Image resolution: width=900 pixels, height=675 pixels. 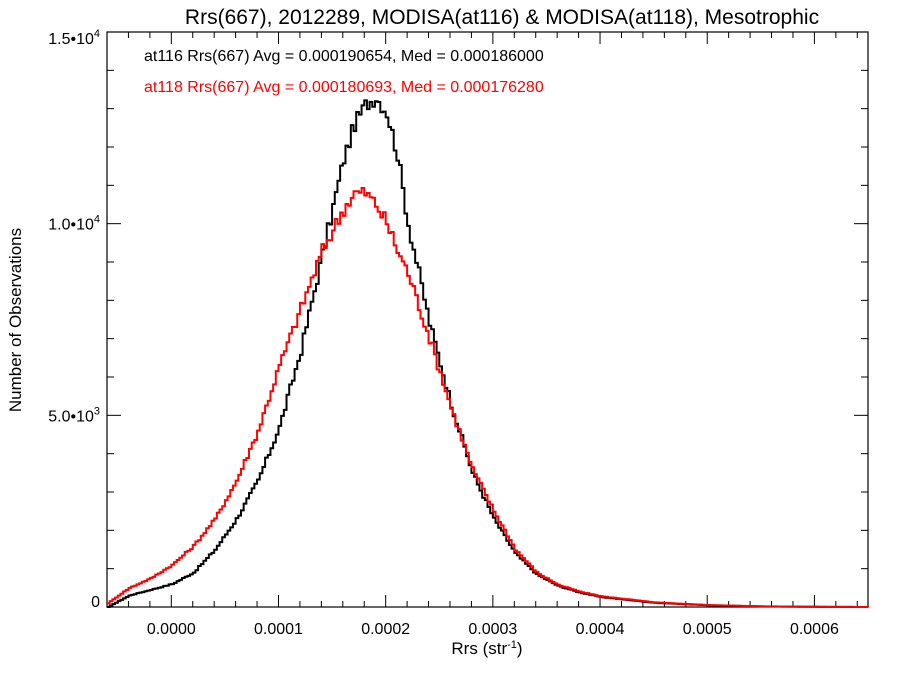 What do you see at coordinates (74, 38) in the screenshot?
I see `y-tick-label: 1.5•104` at bounding box center [74, 38].